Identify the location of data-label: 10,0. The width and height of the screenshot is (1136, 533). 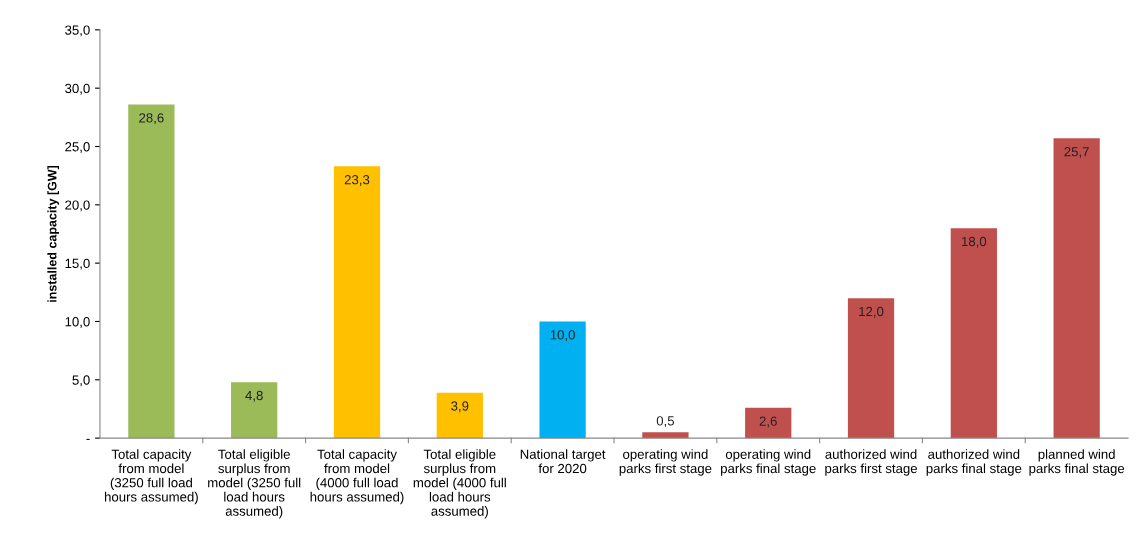
(562, 336).